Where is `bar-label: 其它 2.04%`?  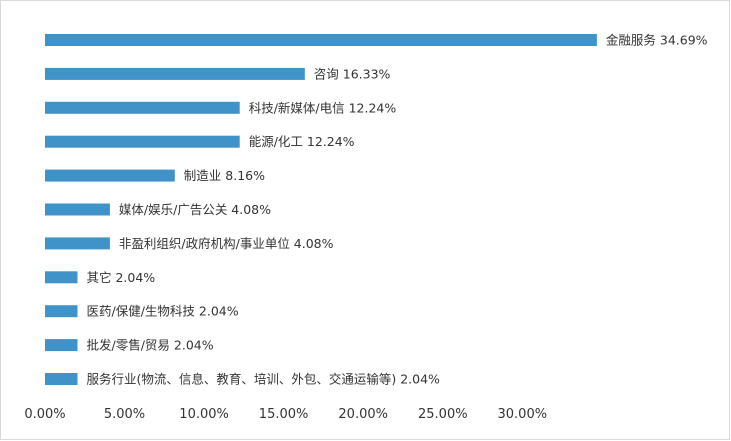
bar-label: 其它 2.04% is located at coordinates (121, 277).